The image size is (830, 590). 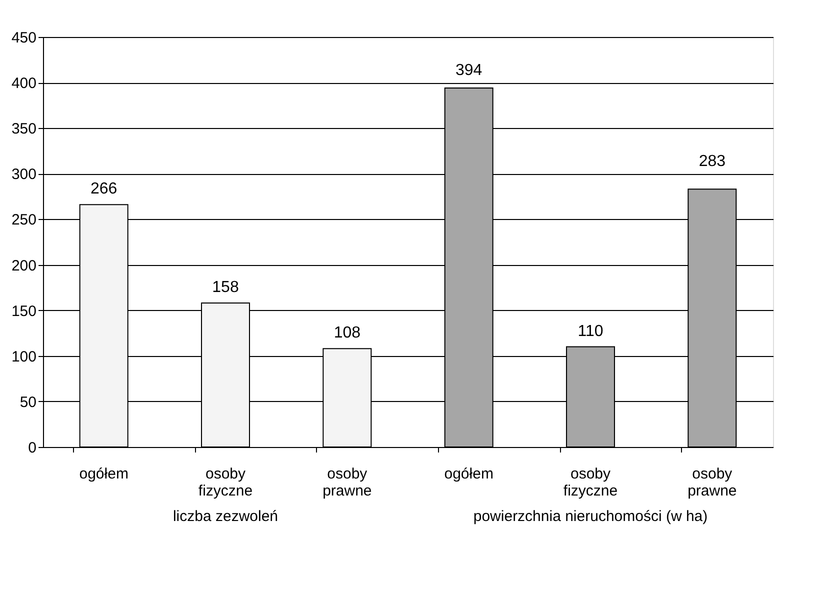 I want to click on data-label: 283, so click(x=712, y=161).